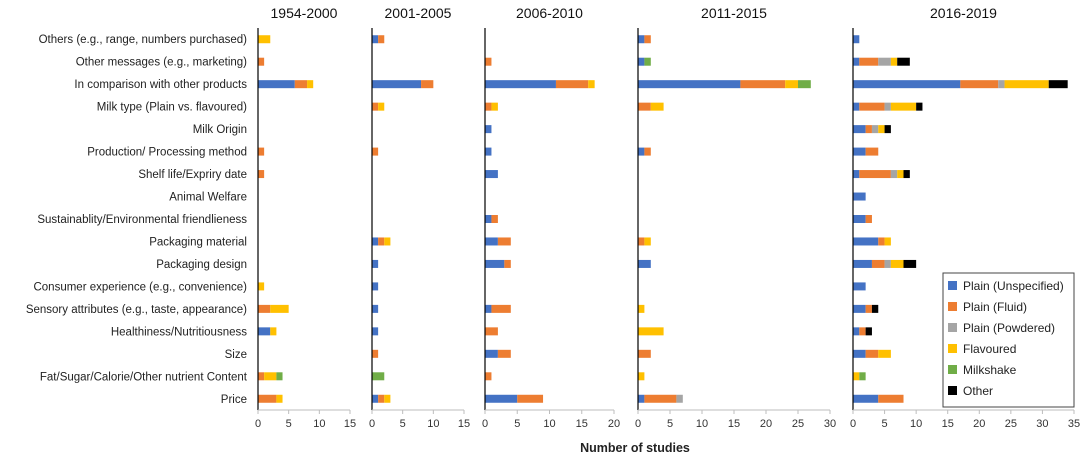 Image resolution: width=1084 pixels, height=461 pixels. I want to click on panel-title: 2006-2010, so click(549, 13).